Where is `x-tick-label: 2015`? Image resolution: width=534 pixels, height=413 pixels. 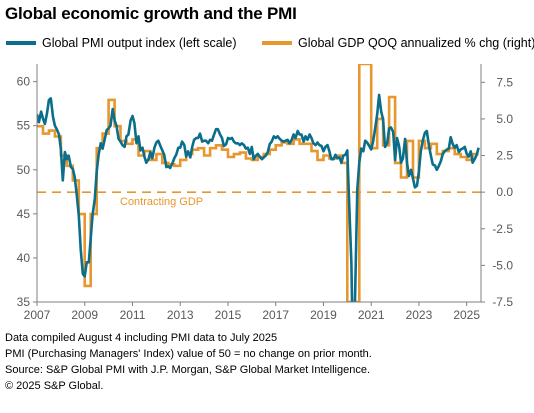
x-tick-label: 2015 is located at coordinates (228, 315).